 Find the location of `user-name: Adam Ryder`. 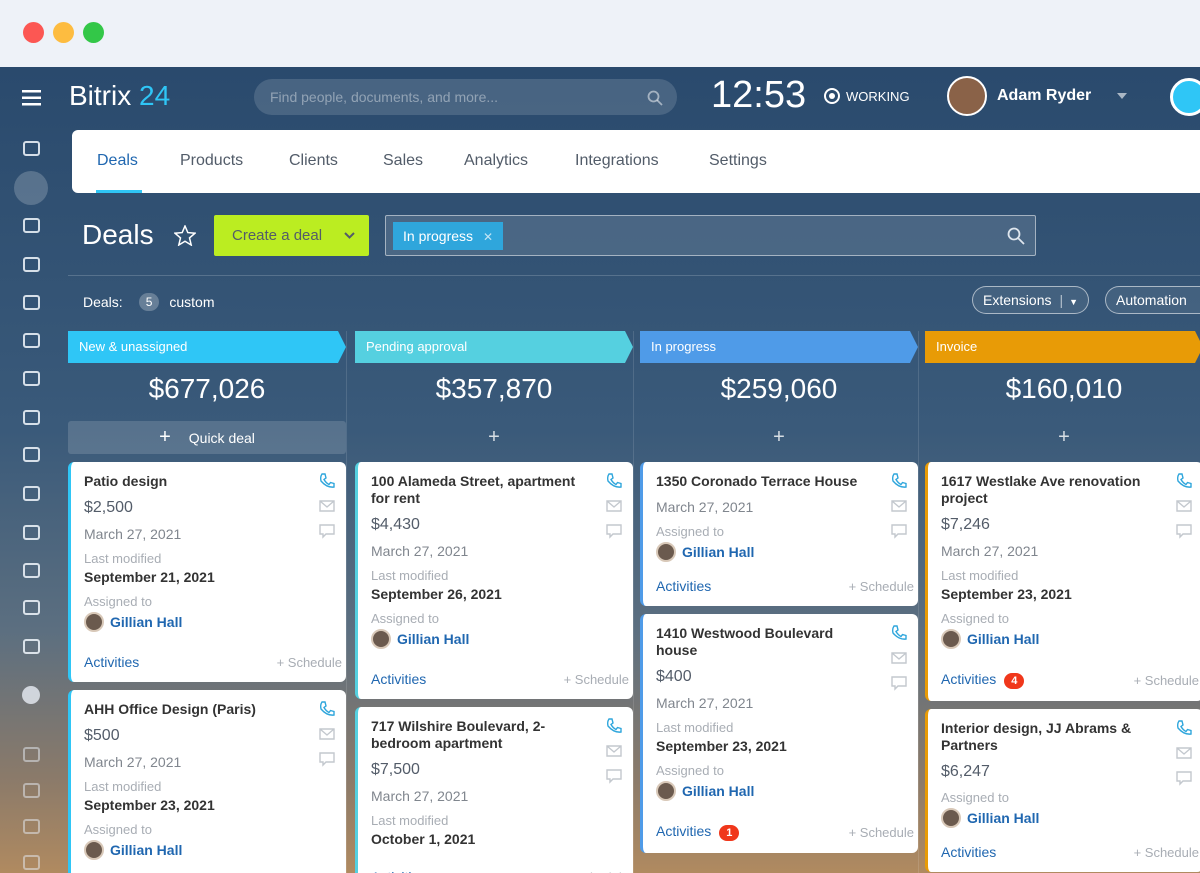

user-name: Adam Ryder is located at coordinates (1044, 95).